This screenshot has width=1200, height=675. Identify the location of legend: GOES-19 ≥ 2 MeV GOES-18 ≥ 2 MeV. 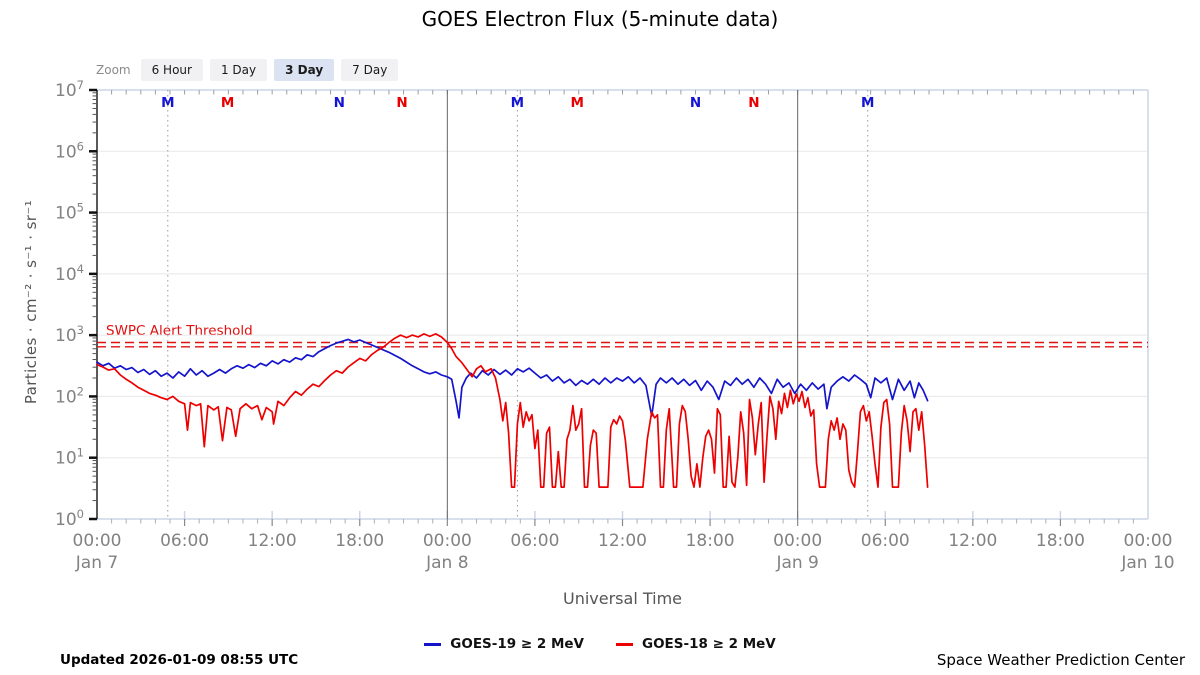
(600, 644).